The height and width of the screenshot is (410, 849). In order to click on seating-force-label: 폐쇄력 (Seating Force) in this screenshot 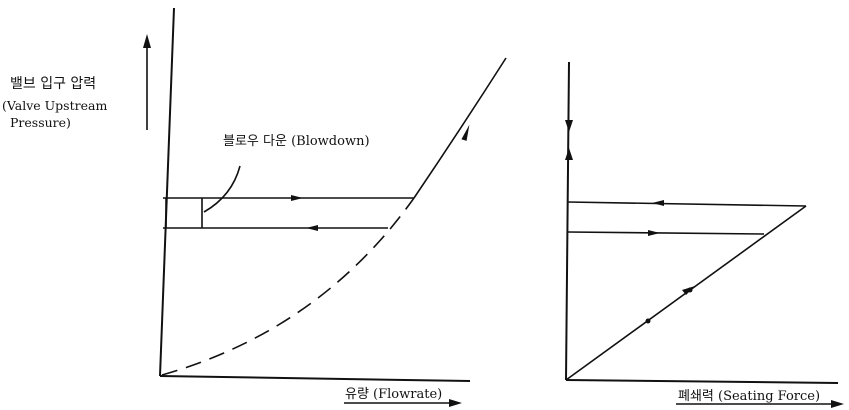, I will do `click(749, 396)`.